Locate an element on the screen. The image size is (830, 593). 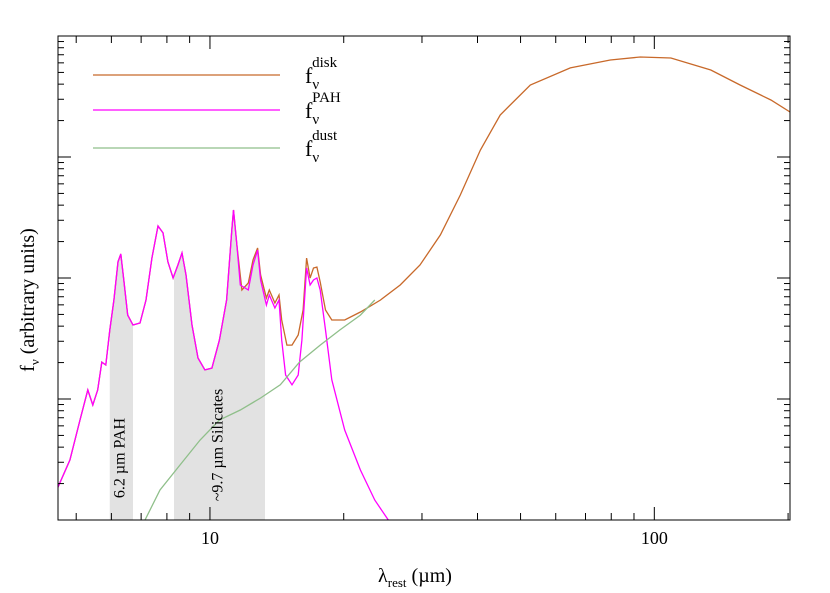
y-axis-label: fν (arbitrary units) is located at coordinates (29, 300).